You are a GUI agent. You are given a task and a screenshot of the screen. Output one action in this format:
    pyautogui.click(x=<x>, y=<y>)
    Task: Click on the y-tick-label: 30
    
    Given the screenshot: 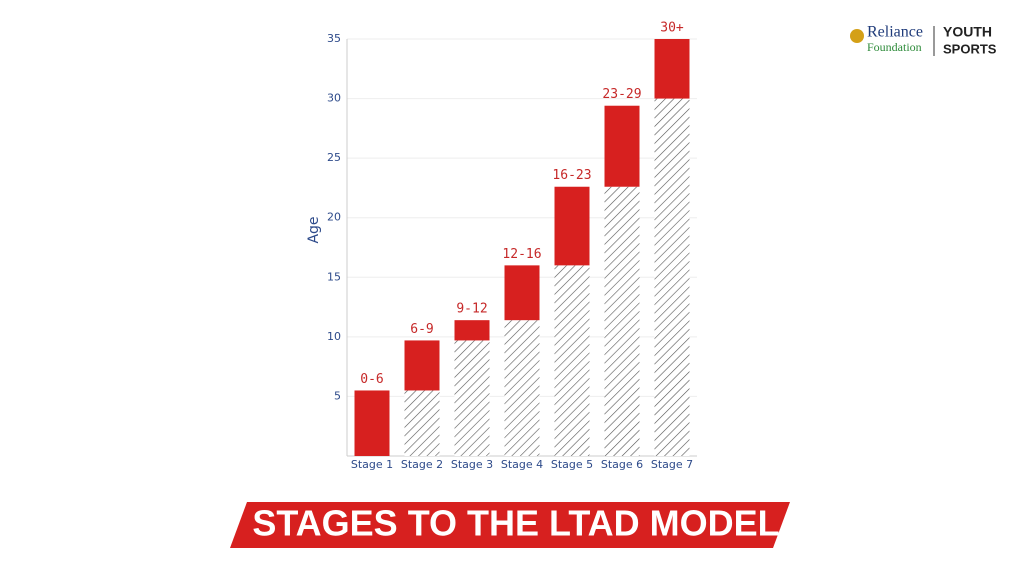 What is the action you would take?
    pyautogui.click(x=334, y=98)
    